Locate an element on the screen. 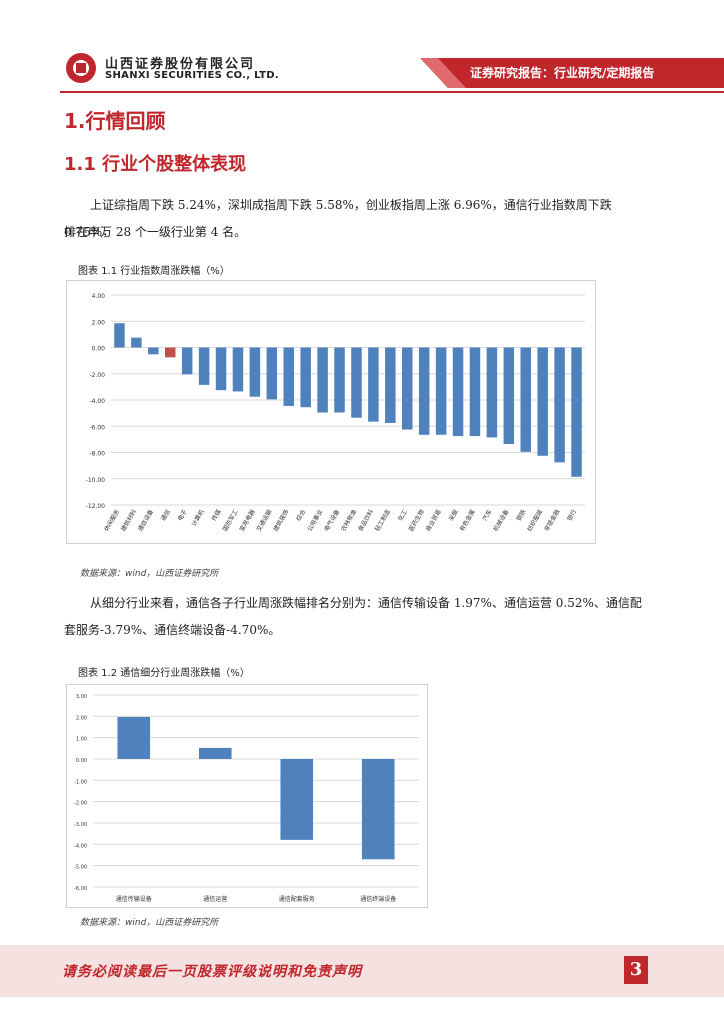 Image resolution: width=724 pixels, height=1024 pixels. y-tick-label: -10.00 is located at coordinates (96, 480).